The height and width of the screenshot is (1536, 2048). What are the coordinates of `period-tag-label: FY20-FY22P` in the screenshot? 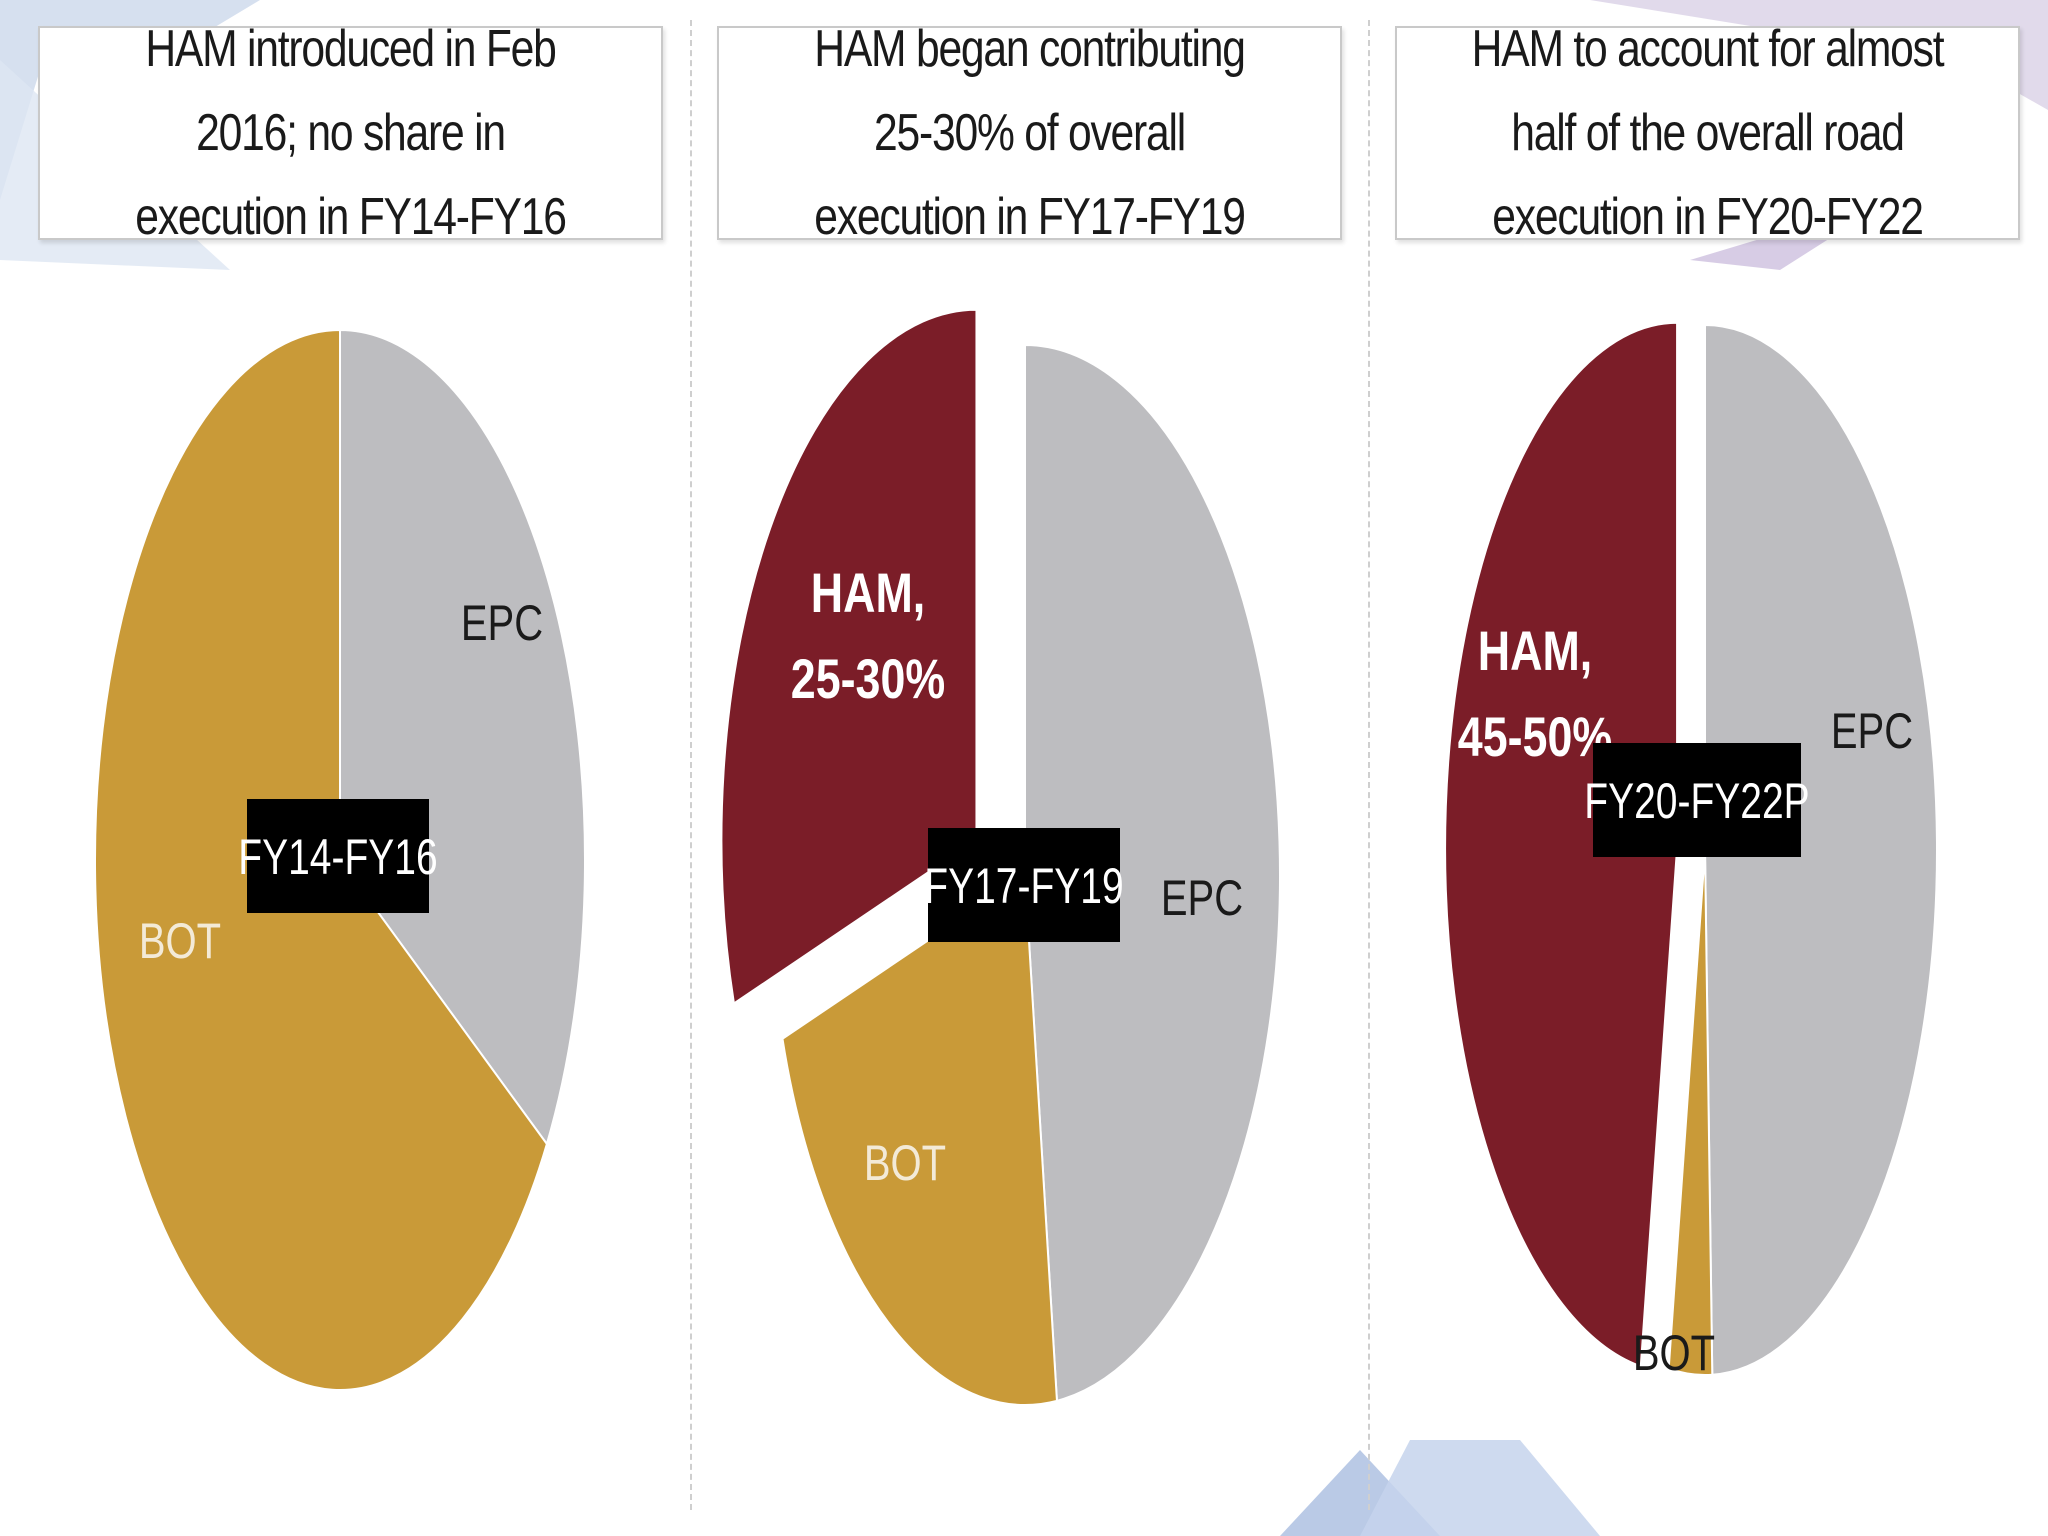 It's located at (1696, 800).